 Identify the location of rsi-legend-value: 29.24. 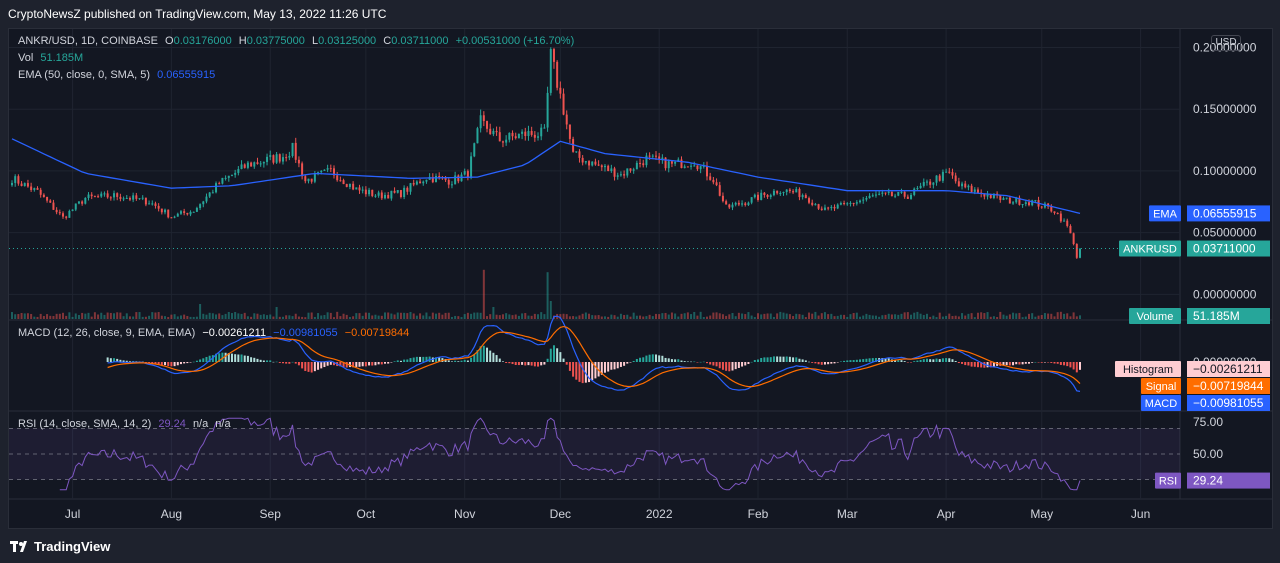
(172, 424).